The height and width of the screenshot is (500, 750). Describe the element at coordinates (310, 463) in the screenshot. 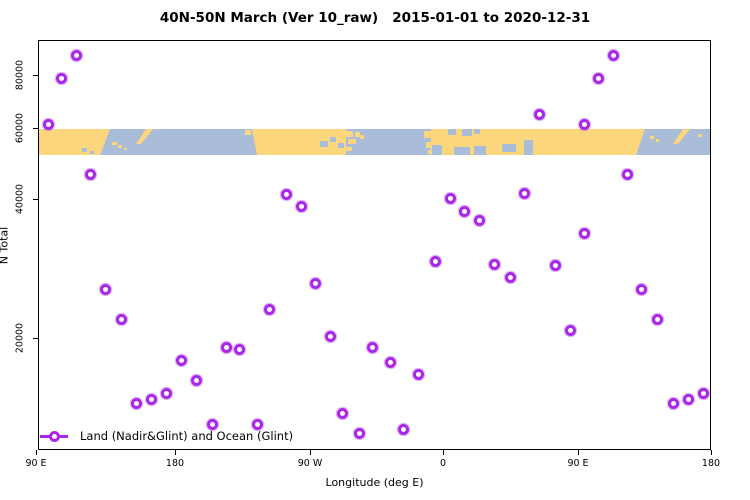

I see `x-tick-label: 90 W` at that location.